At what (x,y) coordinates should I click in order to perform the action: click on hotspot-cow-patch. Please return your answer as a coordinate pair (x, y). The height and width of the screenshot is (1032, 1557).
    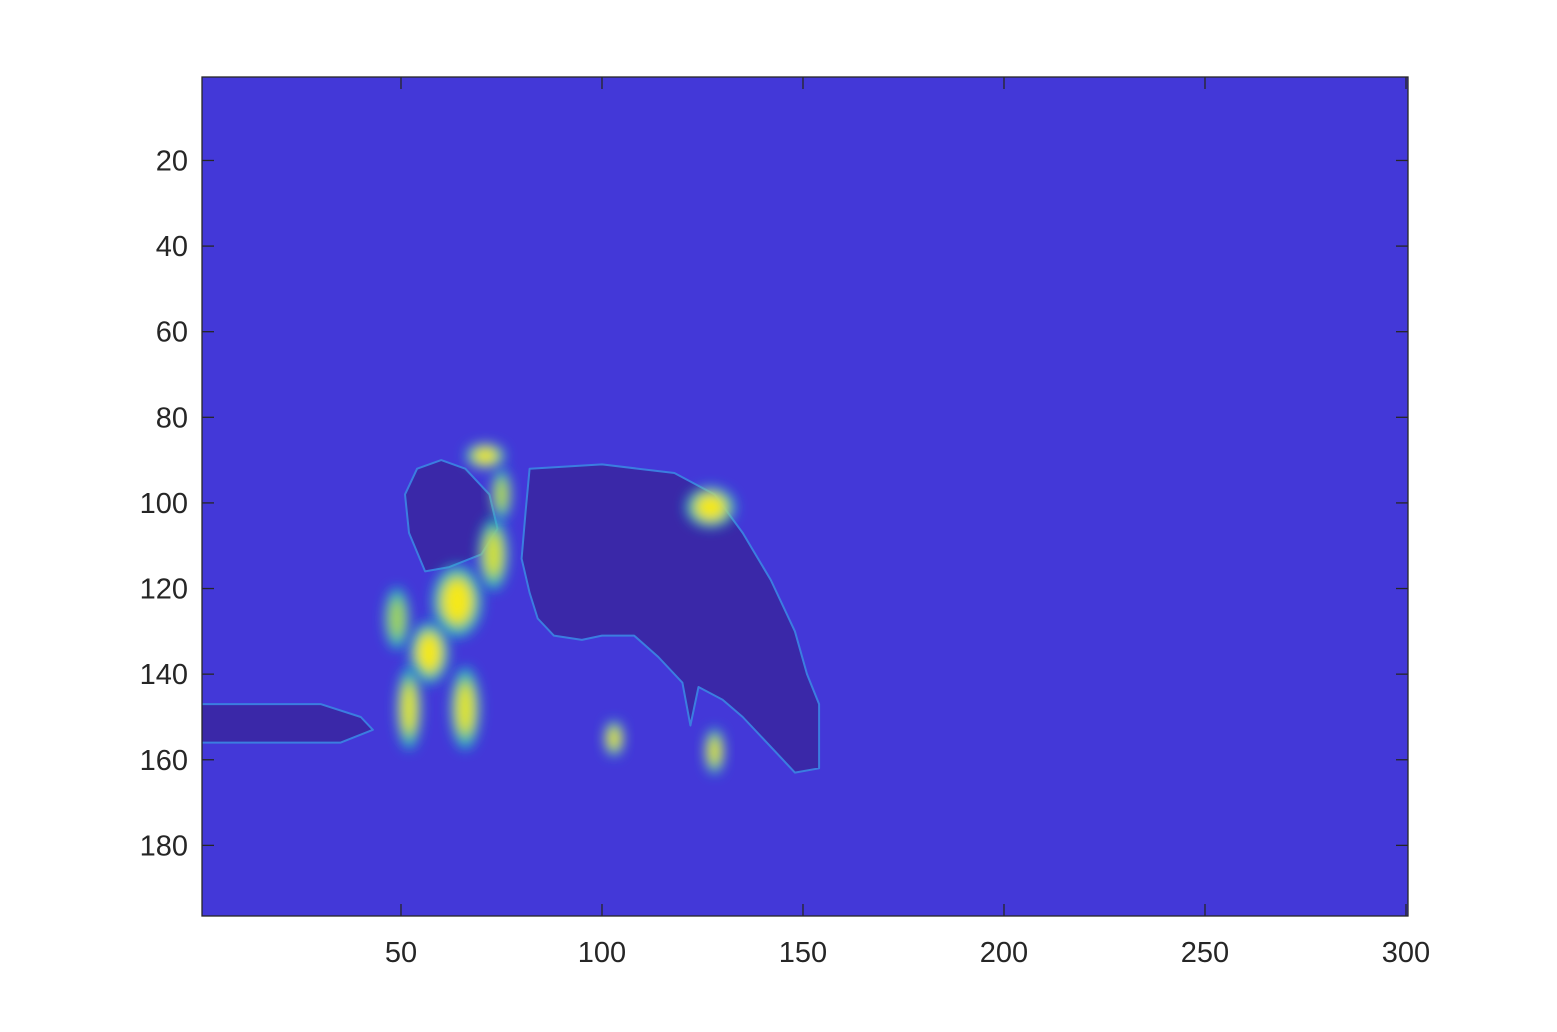
    Looking at the image, I should click on (710, 507).